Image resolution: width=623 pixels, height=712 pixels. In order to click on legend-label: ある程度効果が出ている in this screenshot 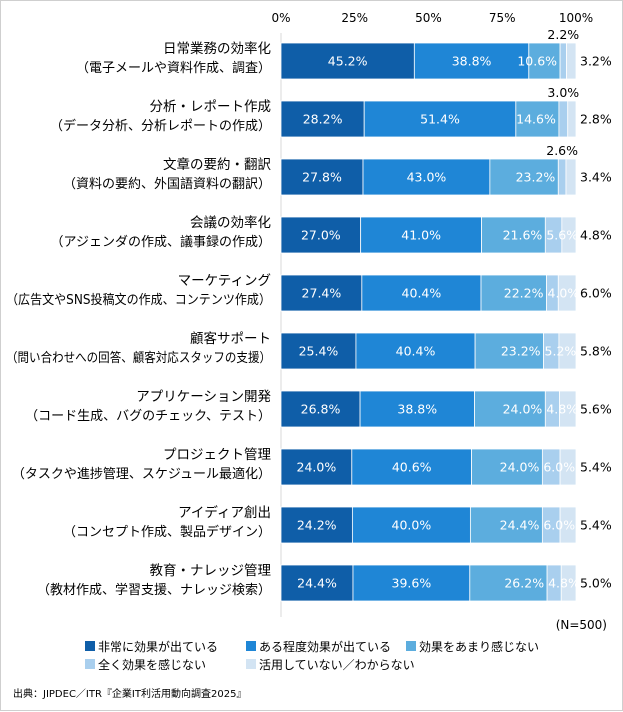, I will do `click(325, 646)`.